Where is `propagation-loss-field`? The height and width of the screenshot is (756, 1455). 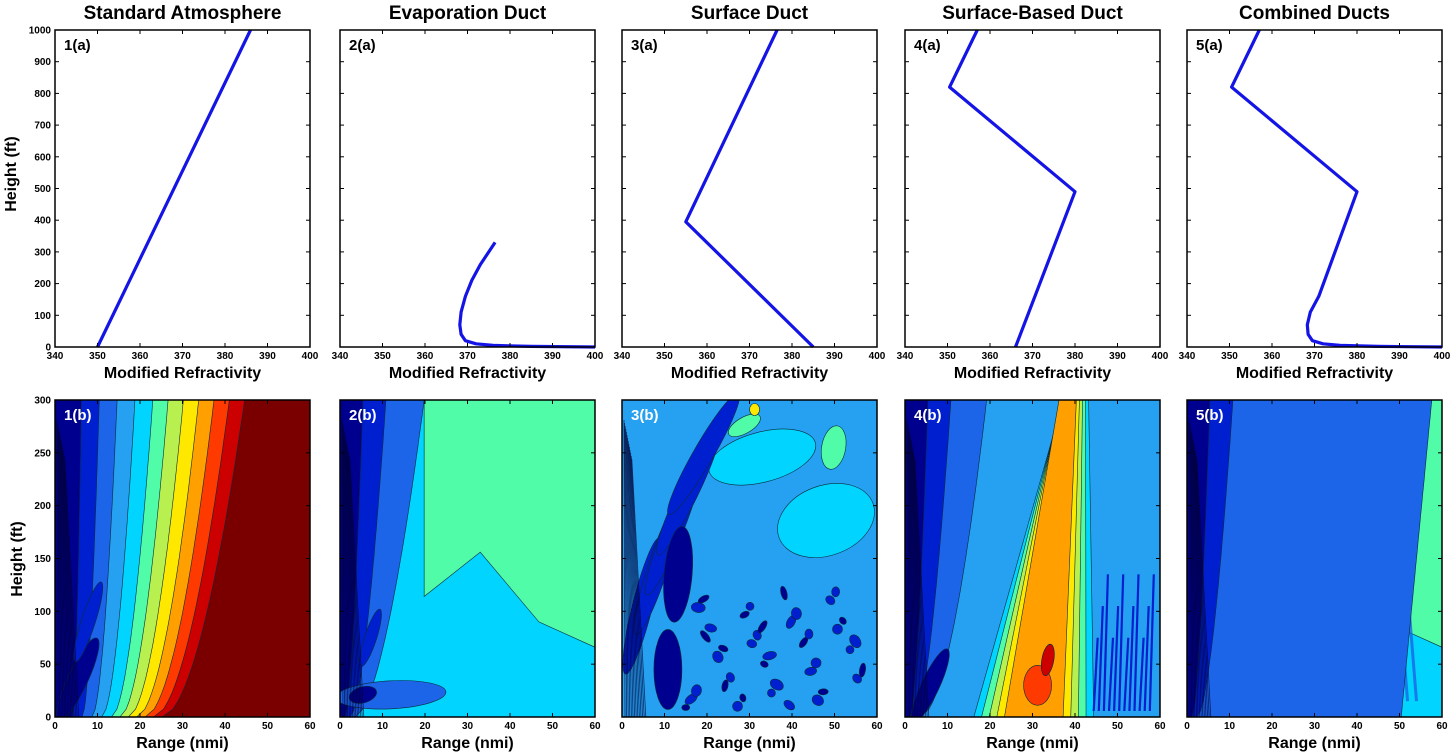 propagation-loss-field is located at coordinates (1314, 558).